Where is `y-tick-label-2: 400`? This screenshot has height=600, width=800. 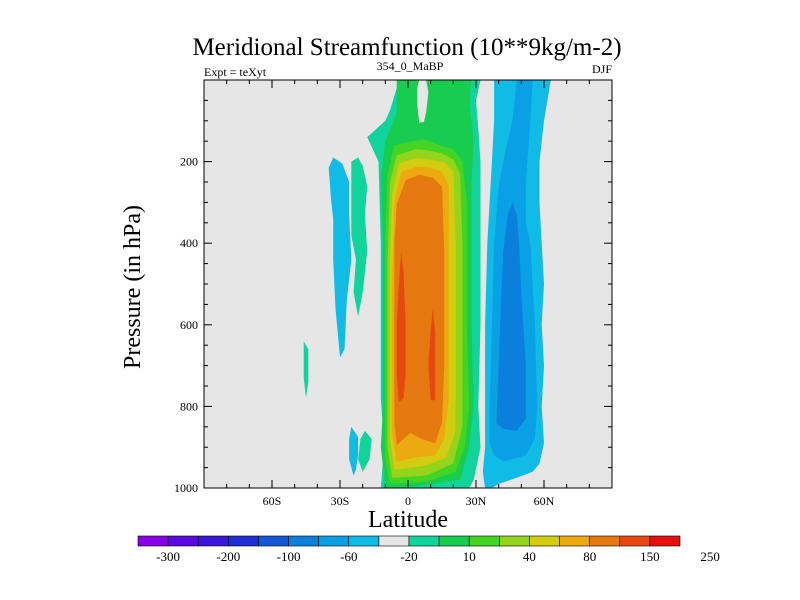 y-tick-label-2: 400 is located at coordinates (189, 243).